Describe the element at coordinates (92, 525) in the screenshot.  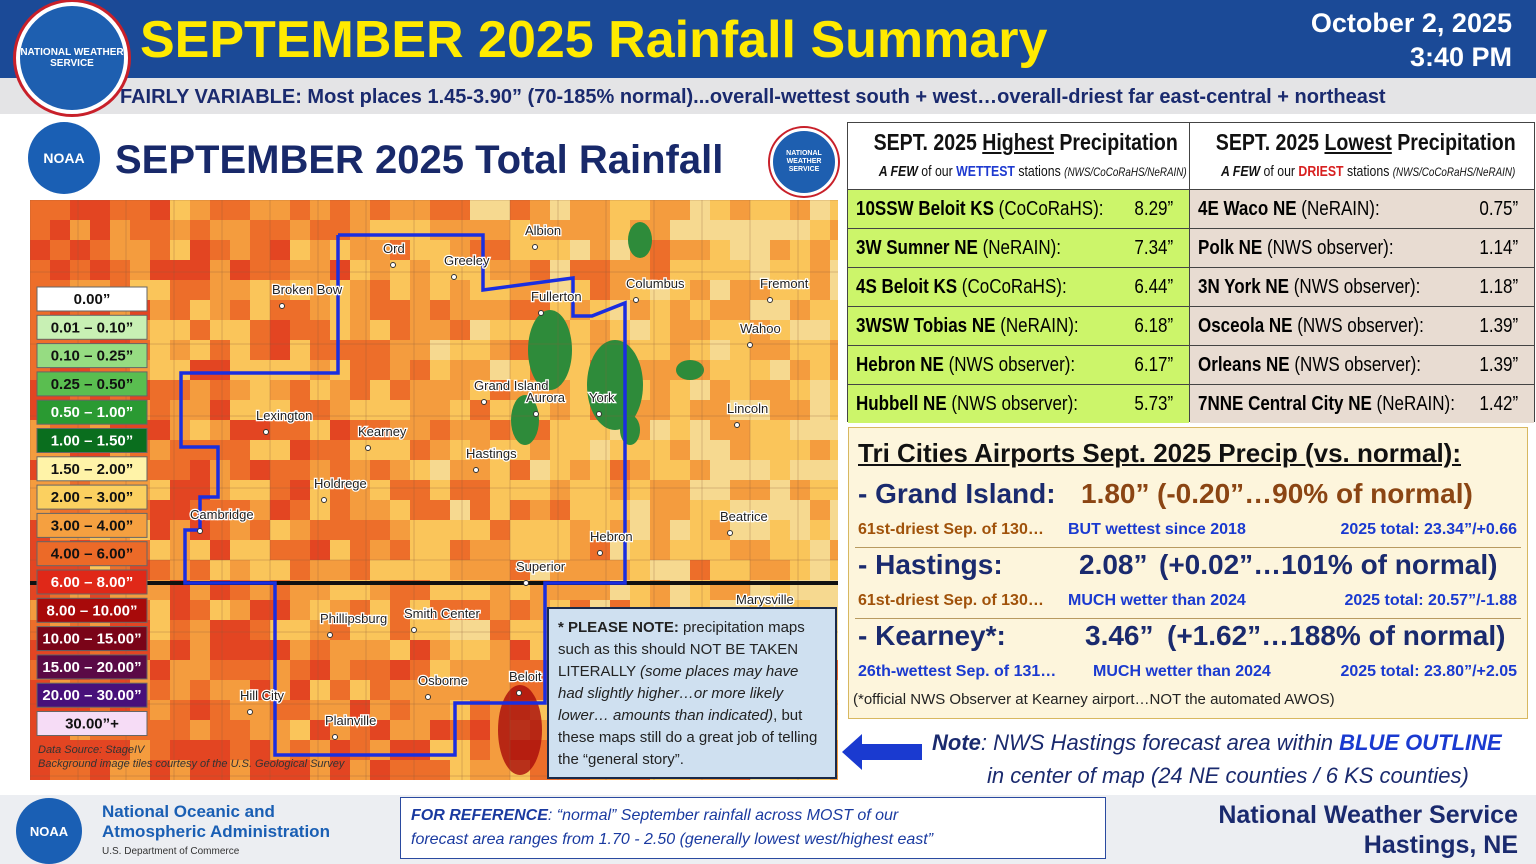
I see `legend-swatch` at that location.